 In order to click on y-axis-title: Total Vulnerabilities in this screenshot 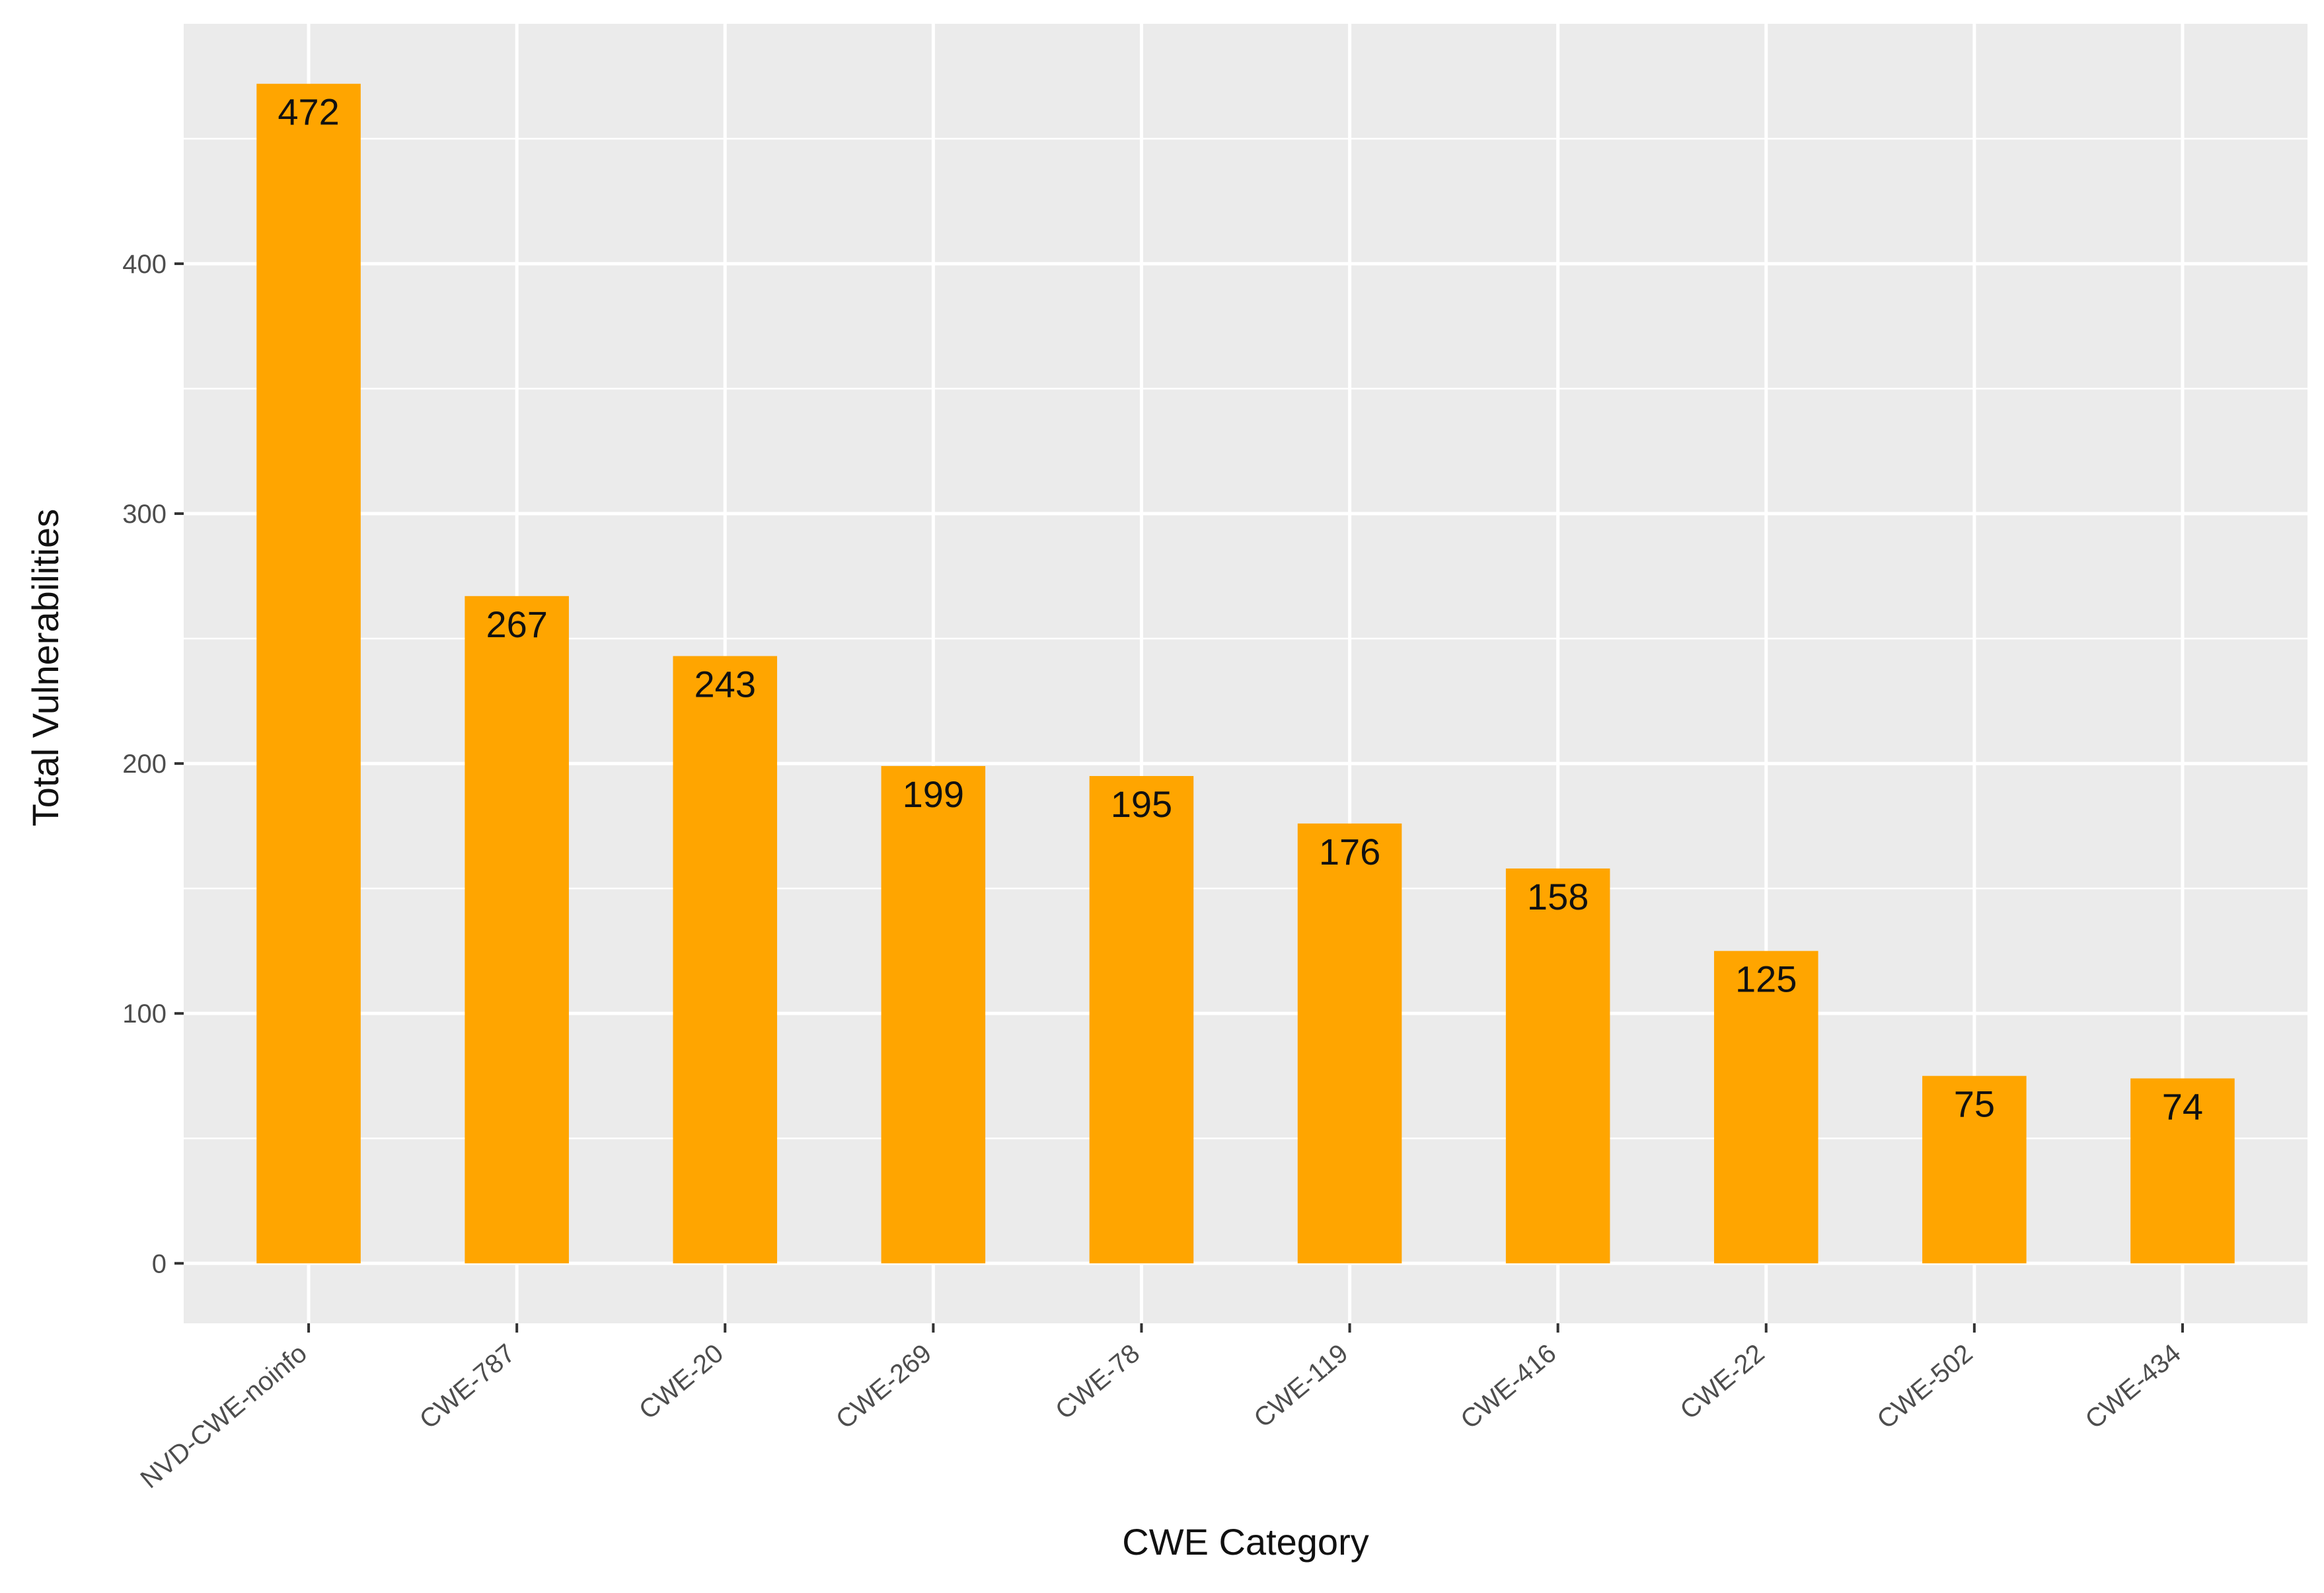, I will do `click(45, 667)`.